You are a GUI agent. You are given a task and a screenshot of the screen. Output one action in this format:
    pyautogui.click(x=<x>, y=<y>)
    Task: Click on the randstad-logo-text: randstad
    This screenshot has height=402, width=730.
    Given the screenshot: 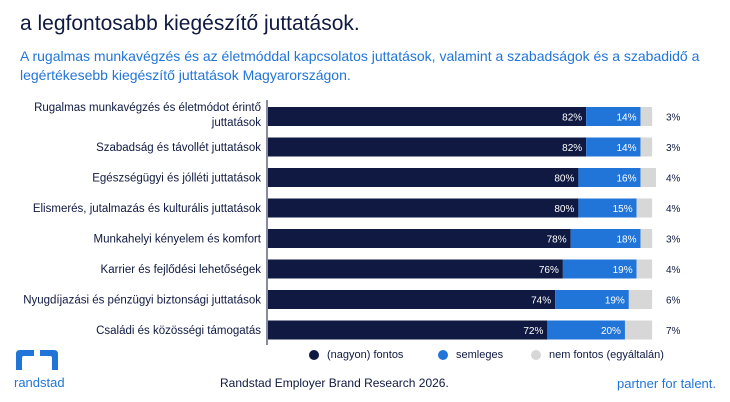 What is the action you would take?
    pyautogui.click(x=39, y=382)
    